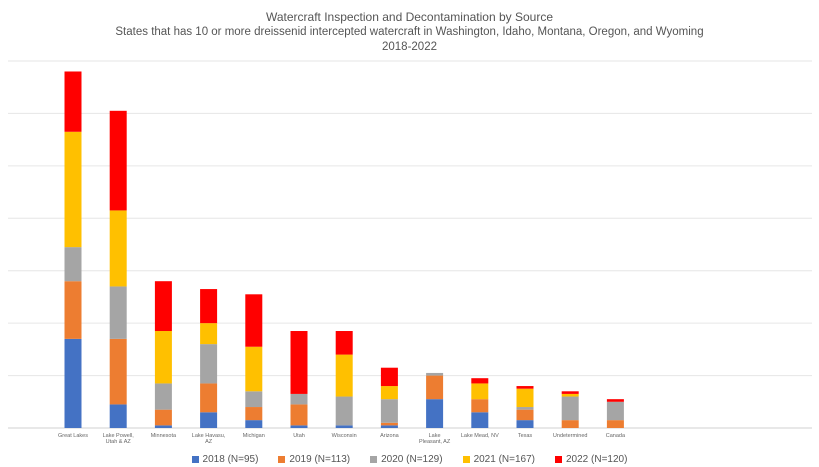 Image resolution: width=819 pixels, height=467 pixels. I want to click on legend-item: 2020 (N=129), so click(406, 459).